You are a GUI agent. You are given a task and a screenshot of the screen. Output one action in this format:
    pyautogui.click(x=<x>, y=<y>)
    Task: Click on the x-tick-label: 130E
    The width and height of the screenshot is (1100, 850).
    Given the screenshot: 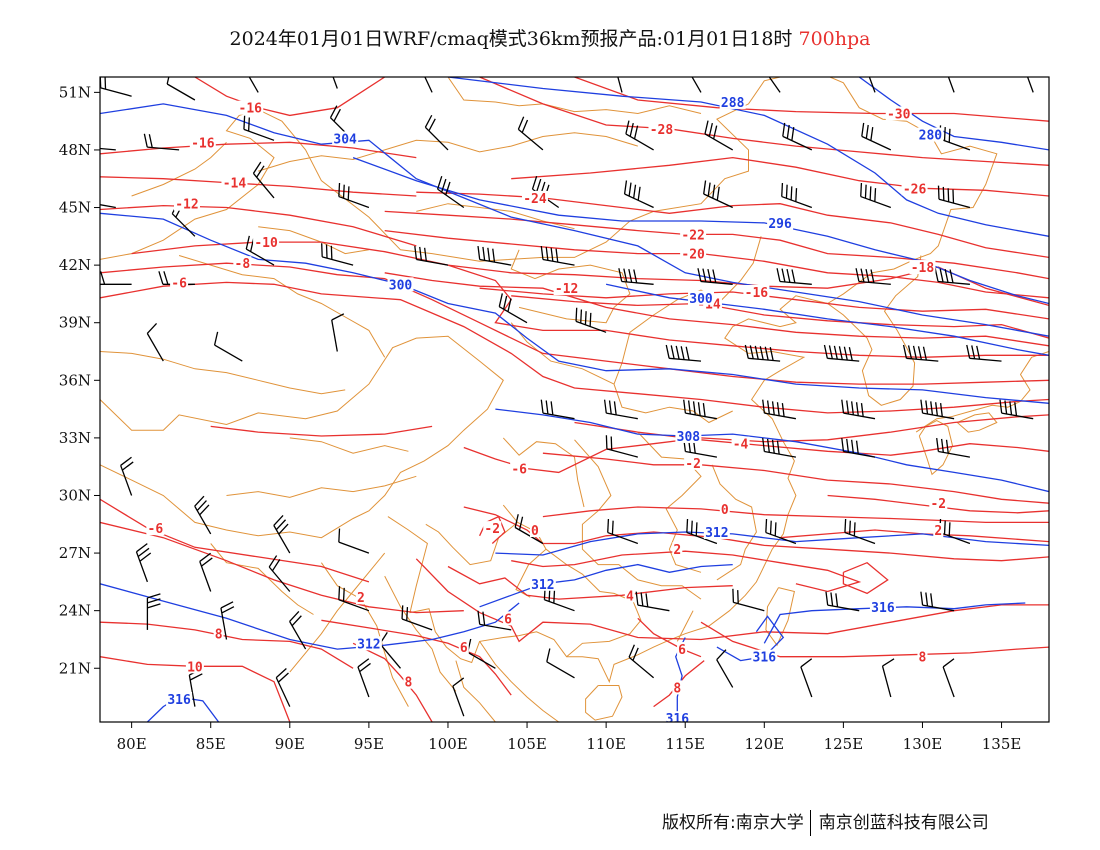 What is the action you would take?
    pyautogui.click(x=923, y=744)
    